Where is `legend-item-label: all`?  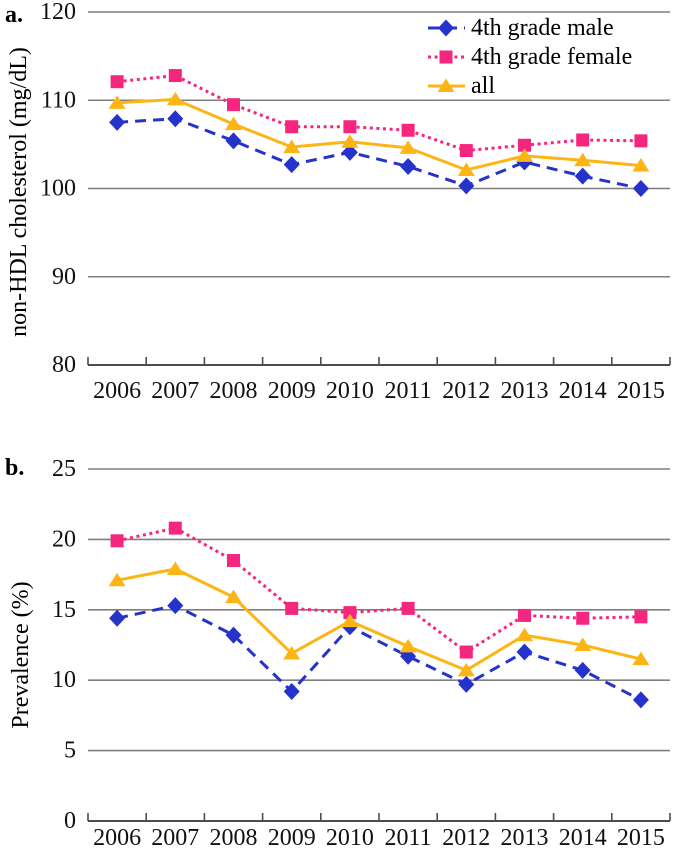 legend-item-label: all is located at coordinates (483, 85).